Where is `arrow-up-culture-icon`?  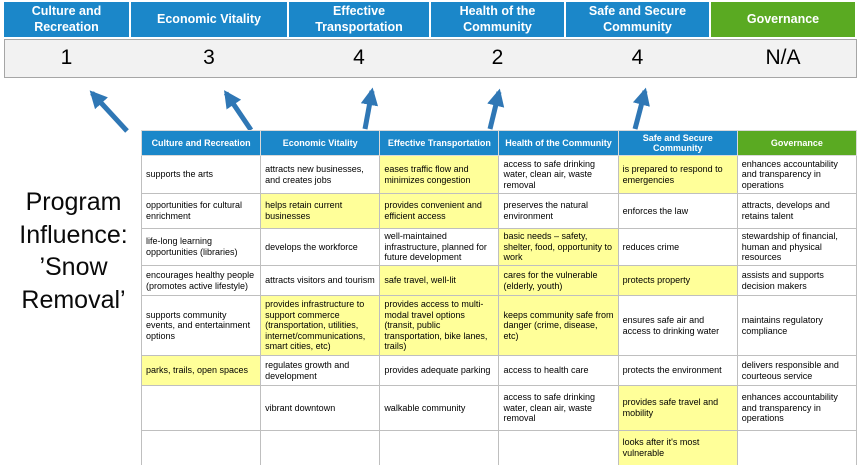 arrow-up-culture-icon is located at coordinates (109, 111).